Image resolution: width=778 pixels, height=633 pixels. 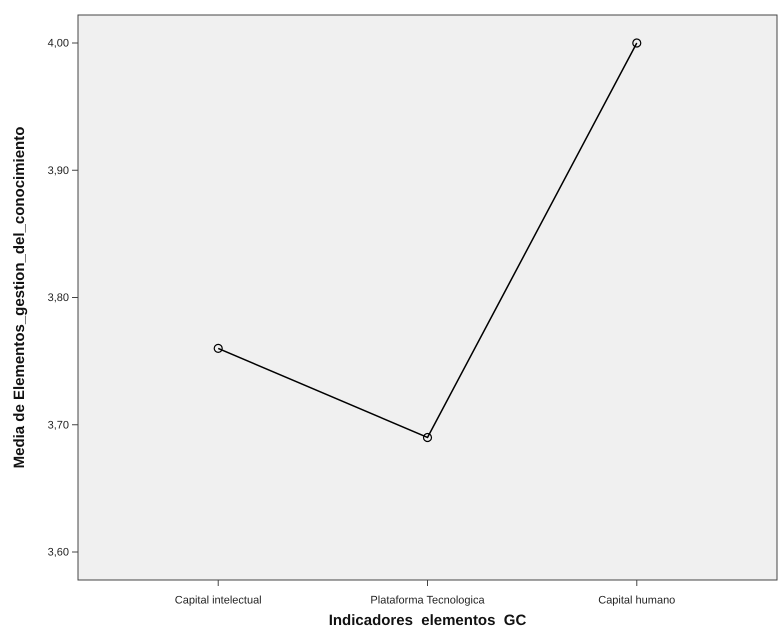 I want to click on y-tick-label: 3,70, so click(x=58, y=425).